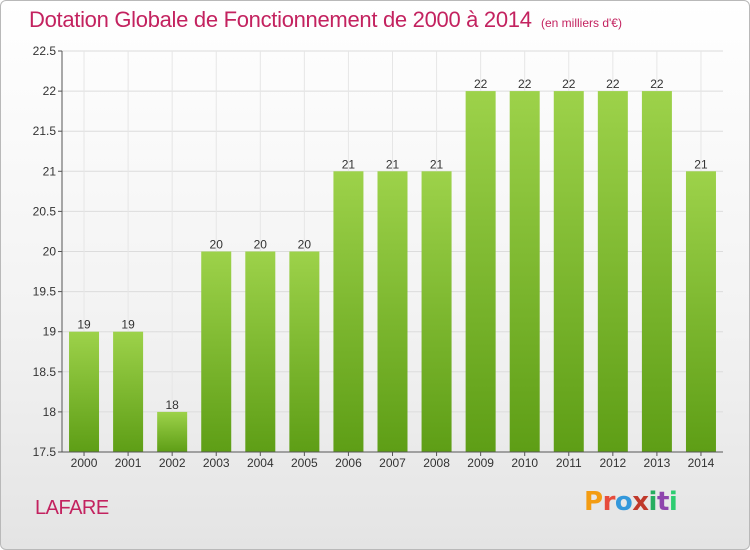  I want to click on x-tick-label: 2000, so click(84, 463).